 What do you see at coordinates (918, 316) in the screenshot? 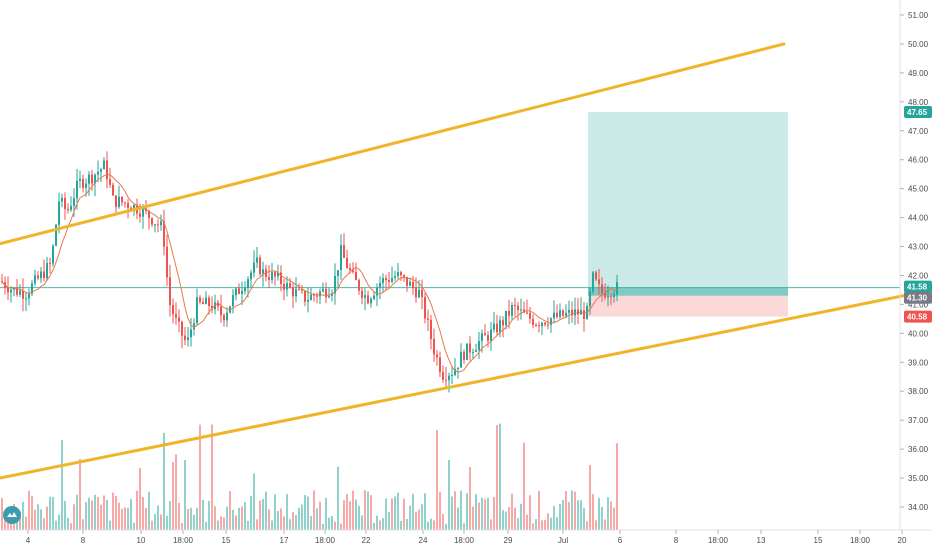
I see `price-tag: 40.58` at bounding box center [918, 316].